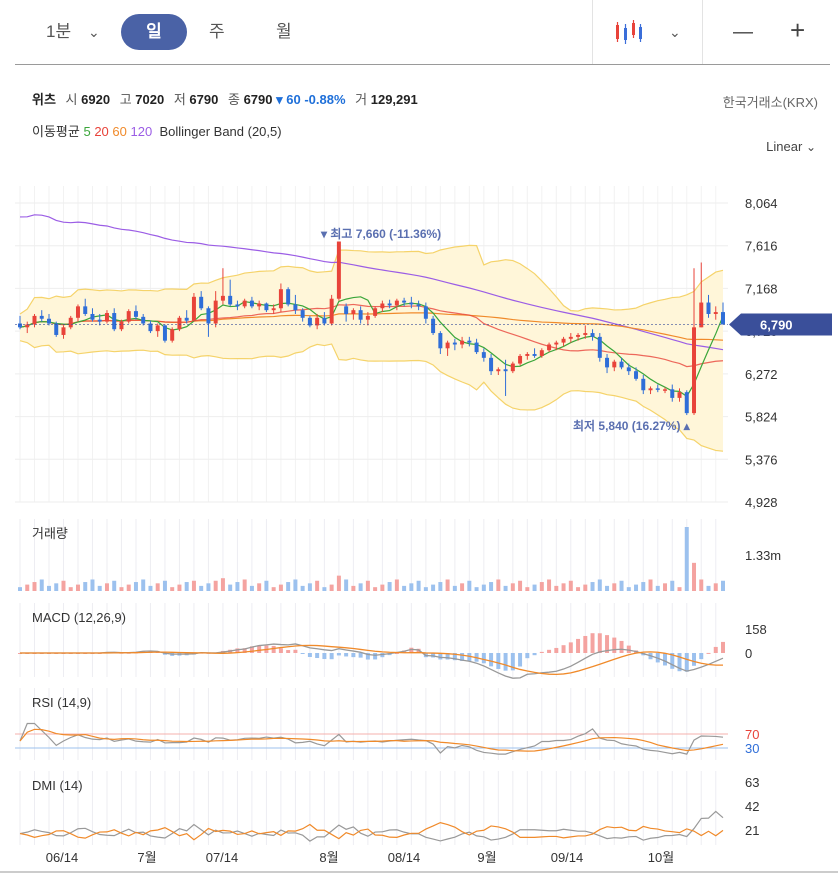 The width and height of the screenshot is (838, 875). What do you see at coordinates (62, 857) in the screenshot?
I see `x-axis-label: 06/14` at bounding box center [62, 857].